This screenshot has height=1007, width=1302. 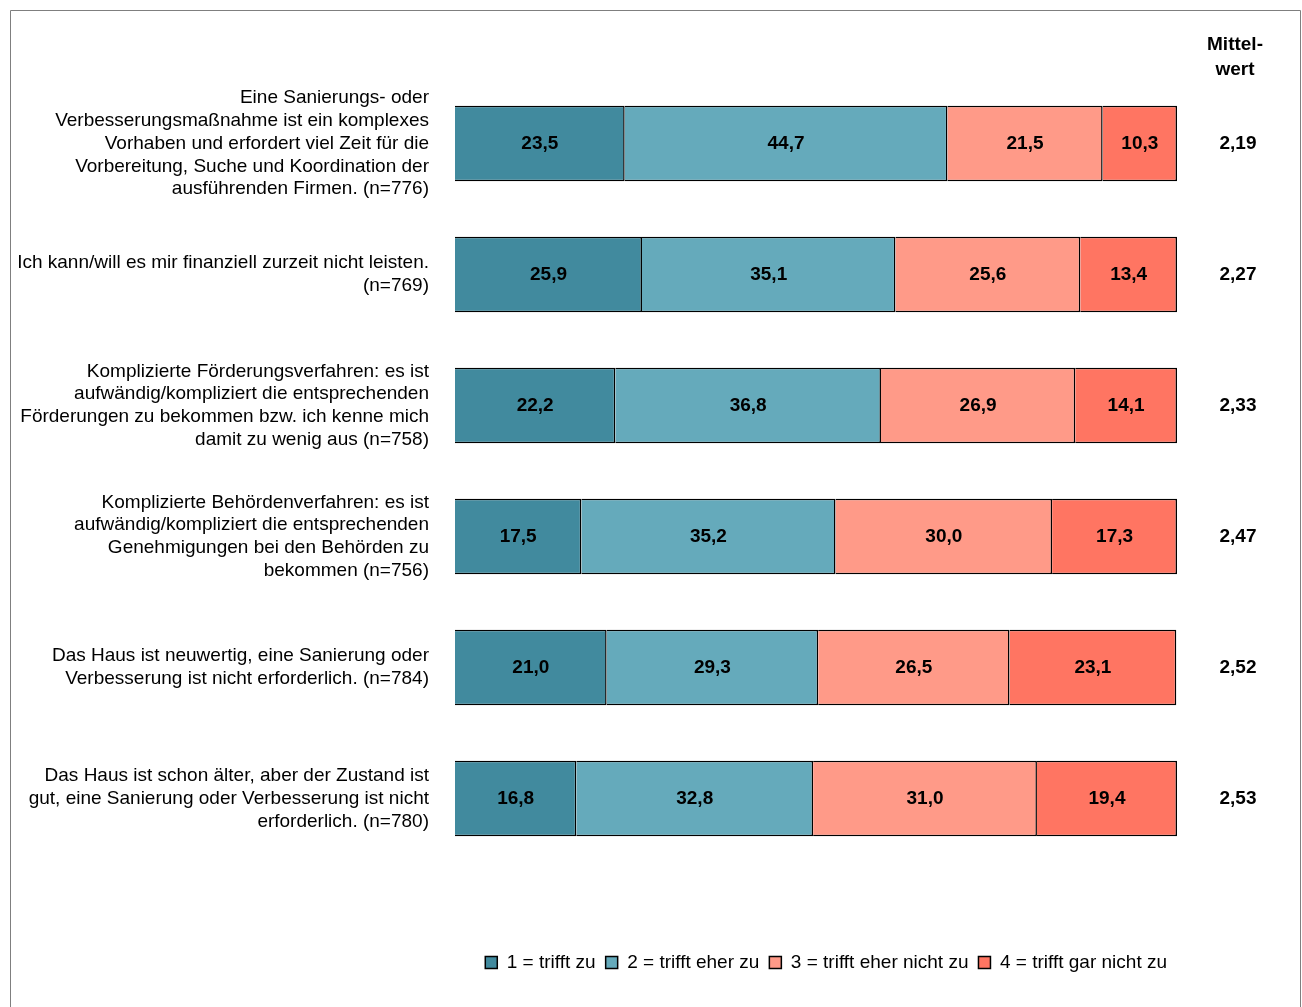 What do you see at coordinates (229, 797) in the screenshot?
I see `y-tick-label: Das Haus ist schon älter, aber der Zustand ist gut, eine Sanierung oder Verbesserung ist nicht erforderlich. (n=780)` at bounding box center [229, 797].